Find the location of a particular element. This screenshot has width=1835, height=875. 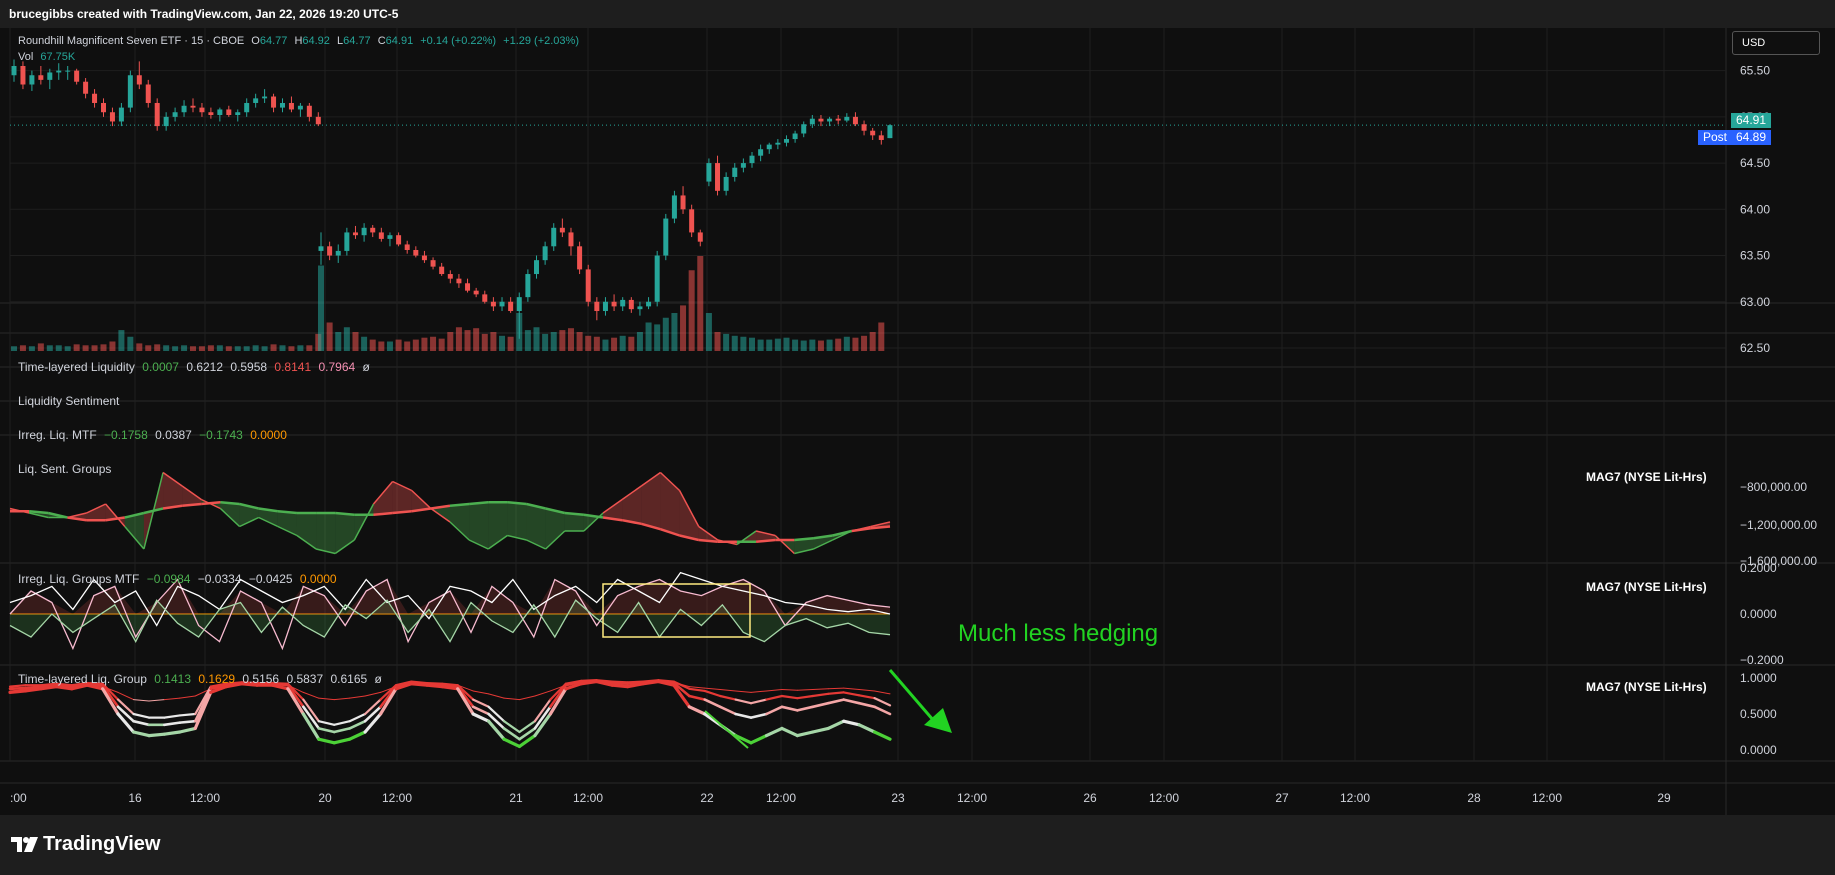

tll-value-3: 0.5958 is located at coordinates (249, 367).